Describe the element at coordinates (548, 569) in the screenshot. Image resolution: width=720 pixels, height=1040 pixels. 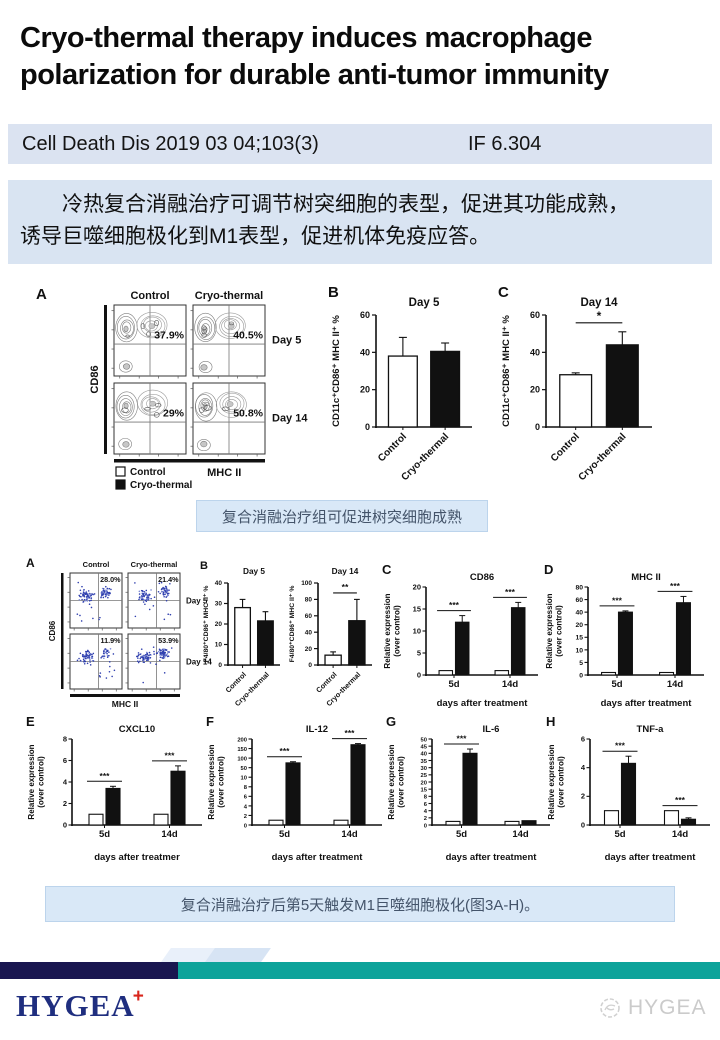
I see `svg-text: D` at that location.